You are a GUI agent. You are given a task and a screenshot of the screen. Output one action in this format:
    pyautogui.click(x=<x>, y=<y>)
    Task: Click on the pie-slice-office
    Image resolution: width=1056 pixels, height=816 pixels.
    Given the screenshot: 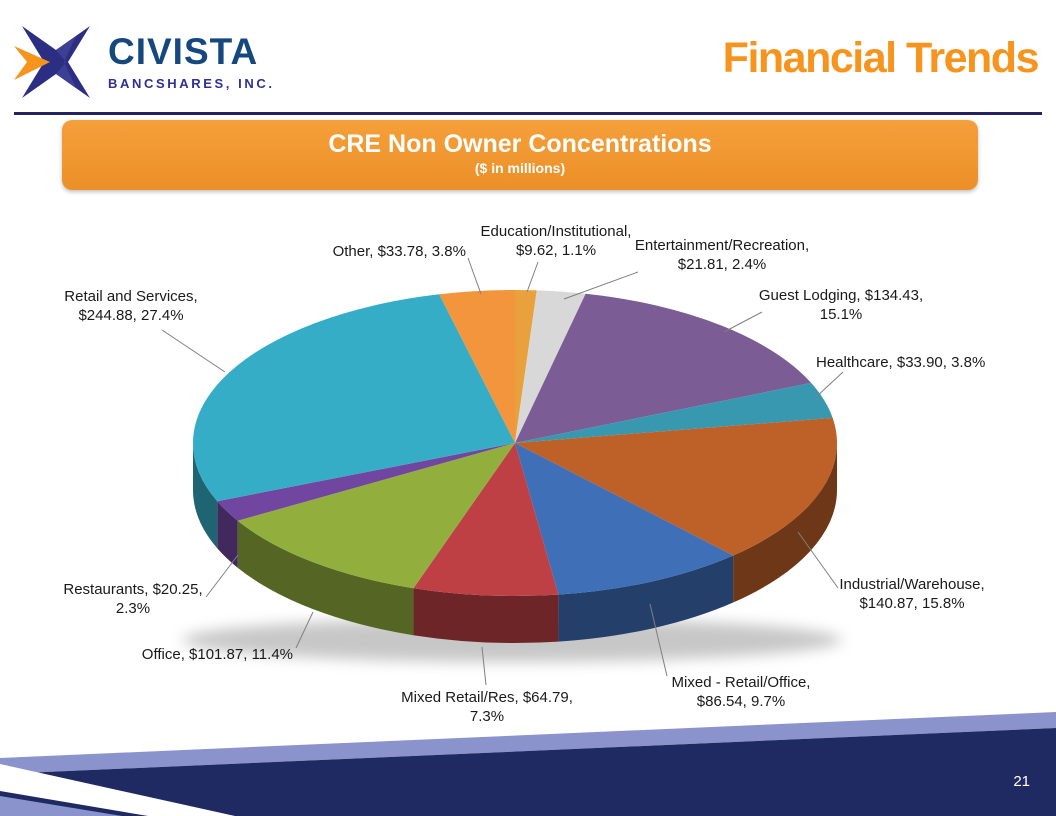 What is the action you would take?
    pyautogui.click(x=376, y=516)
    